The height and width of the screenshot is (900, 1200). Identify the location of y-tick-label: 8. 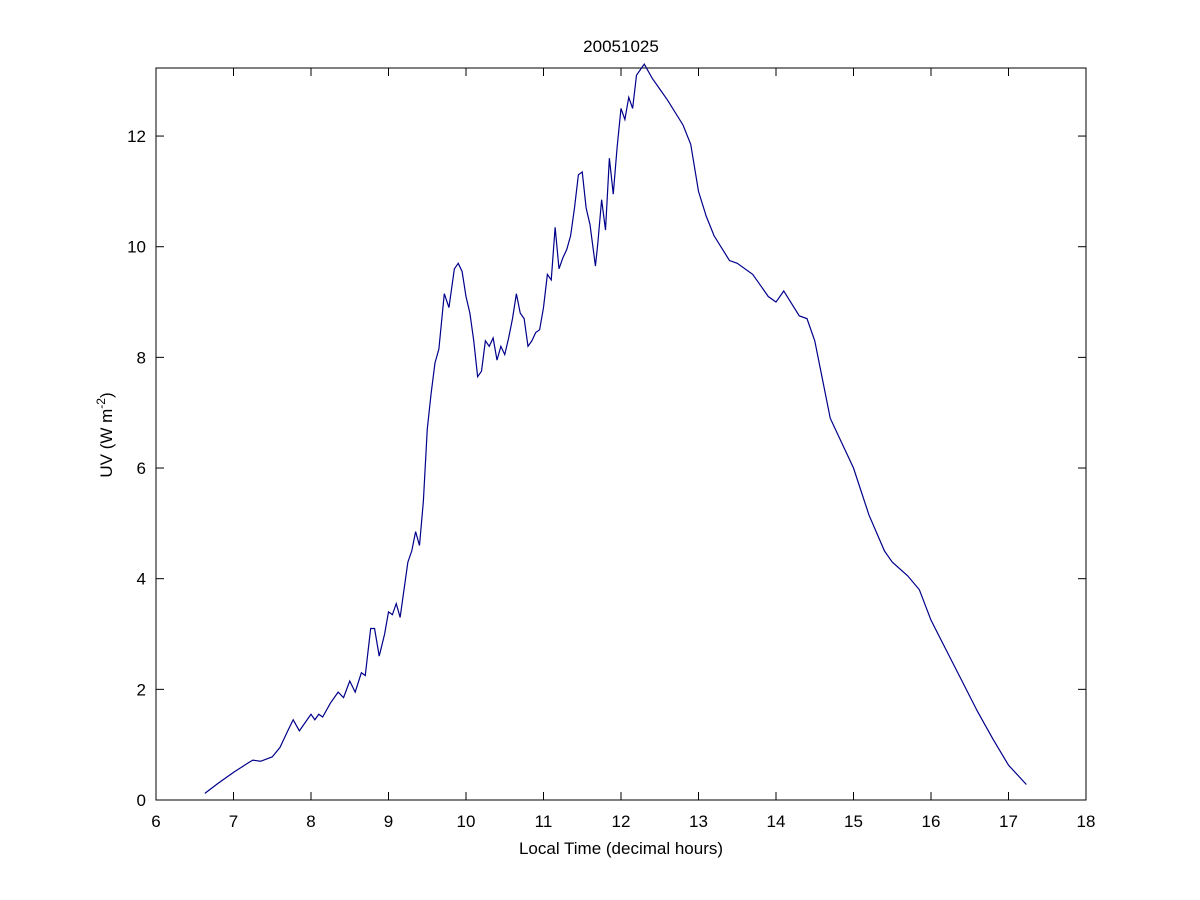
(141, 357).